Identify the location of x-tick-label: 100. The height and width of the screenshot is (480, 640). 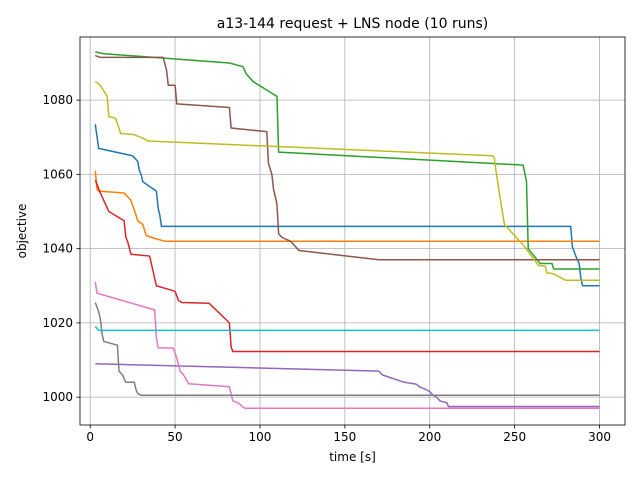
(260, 437).